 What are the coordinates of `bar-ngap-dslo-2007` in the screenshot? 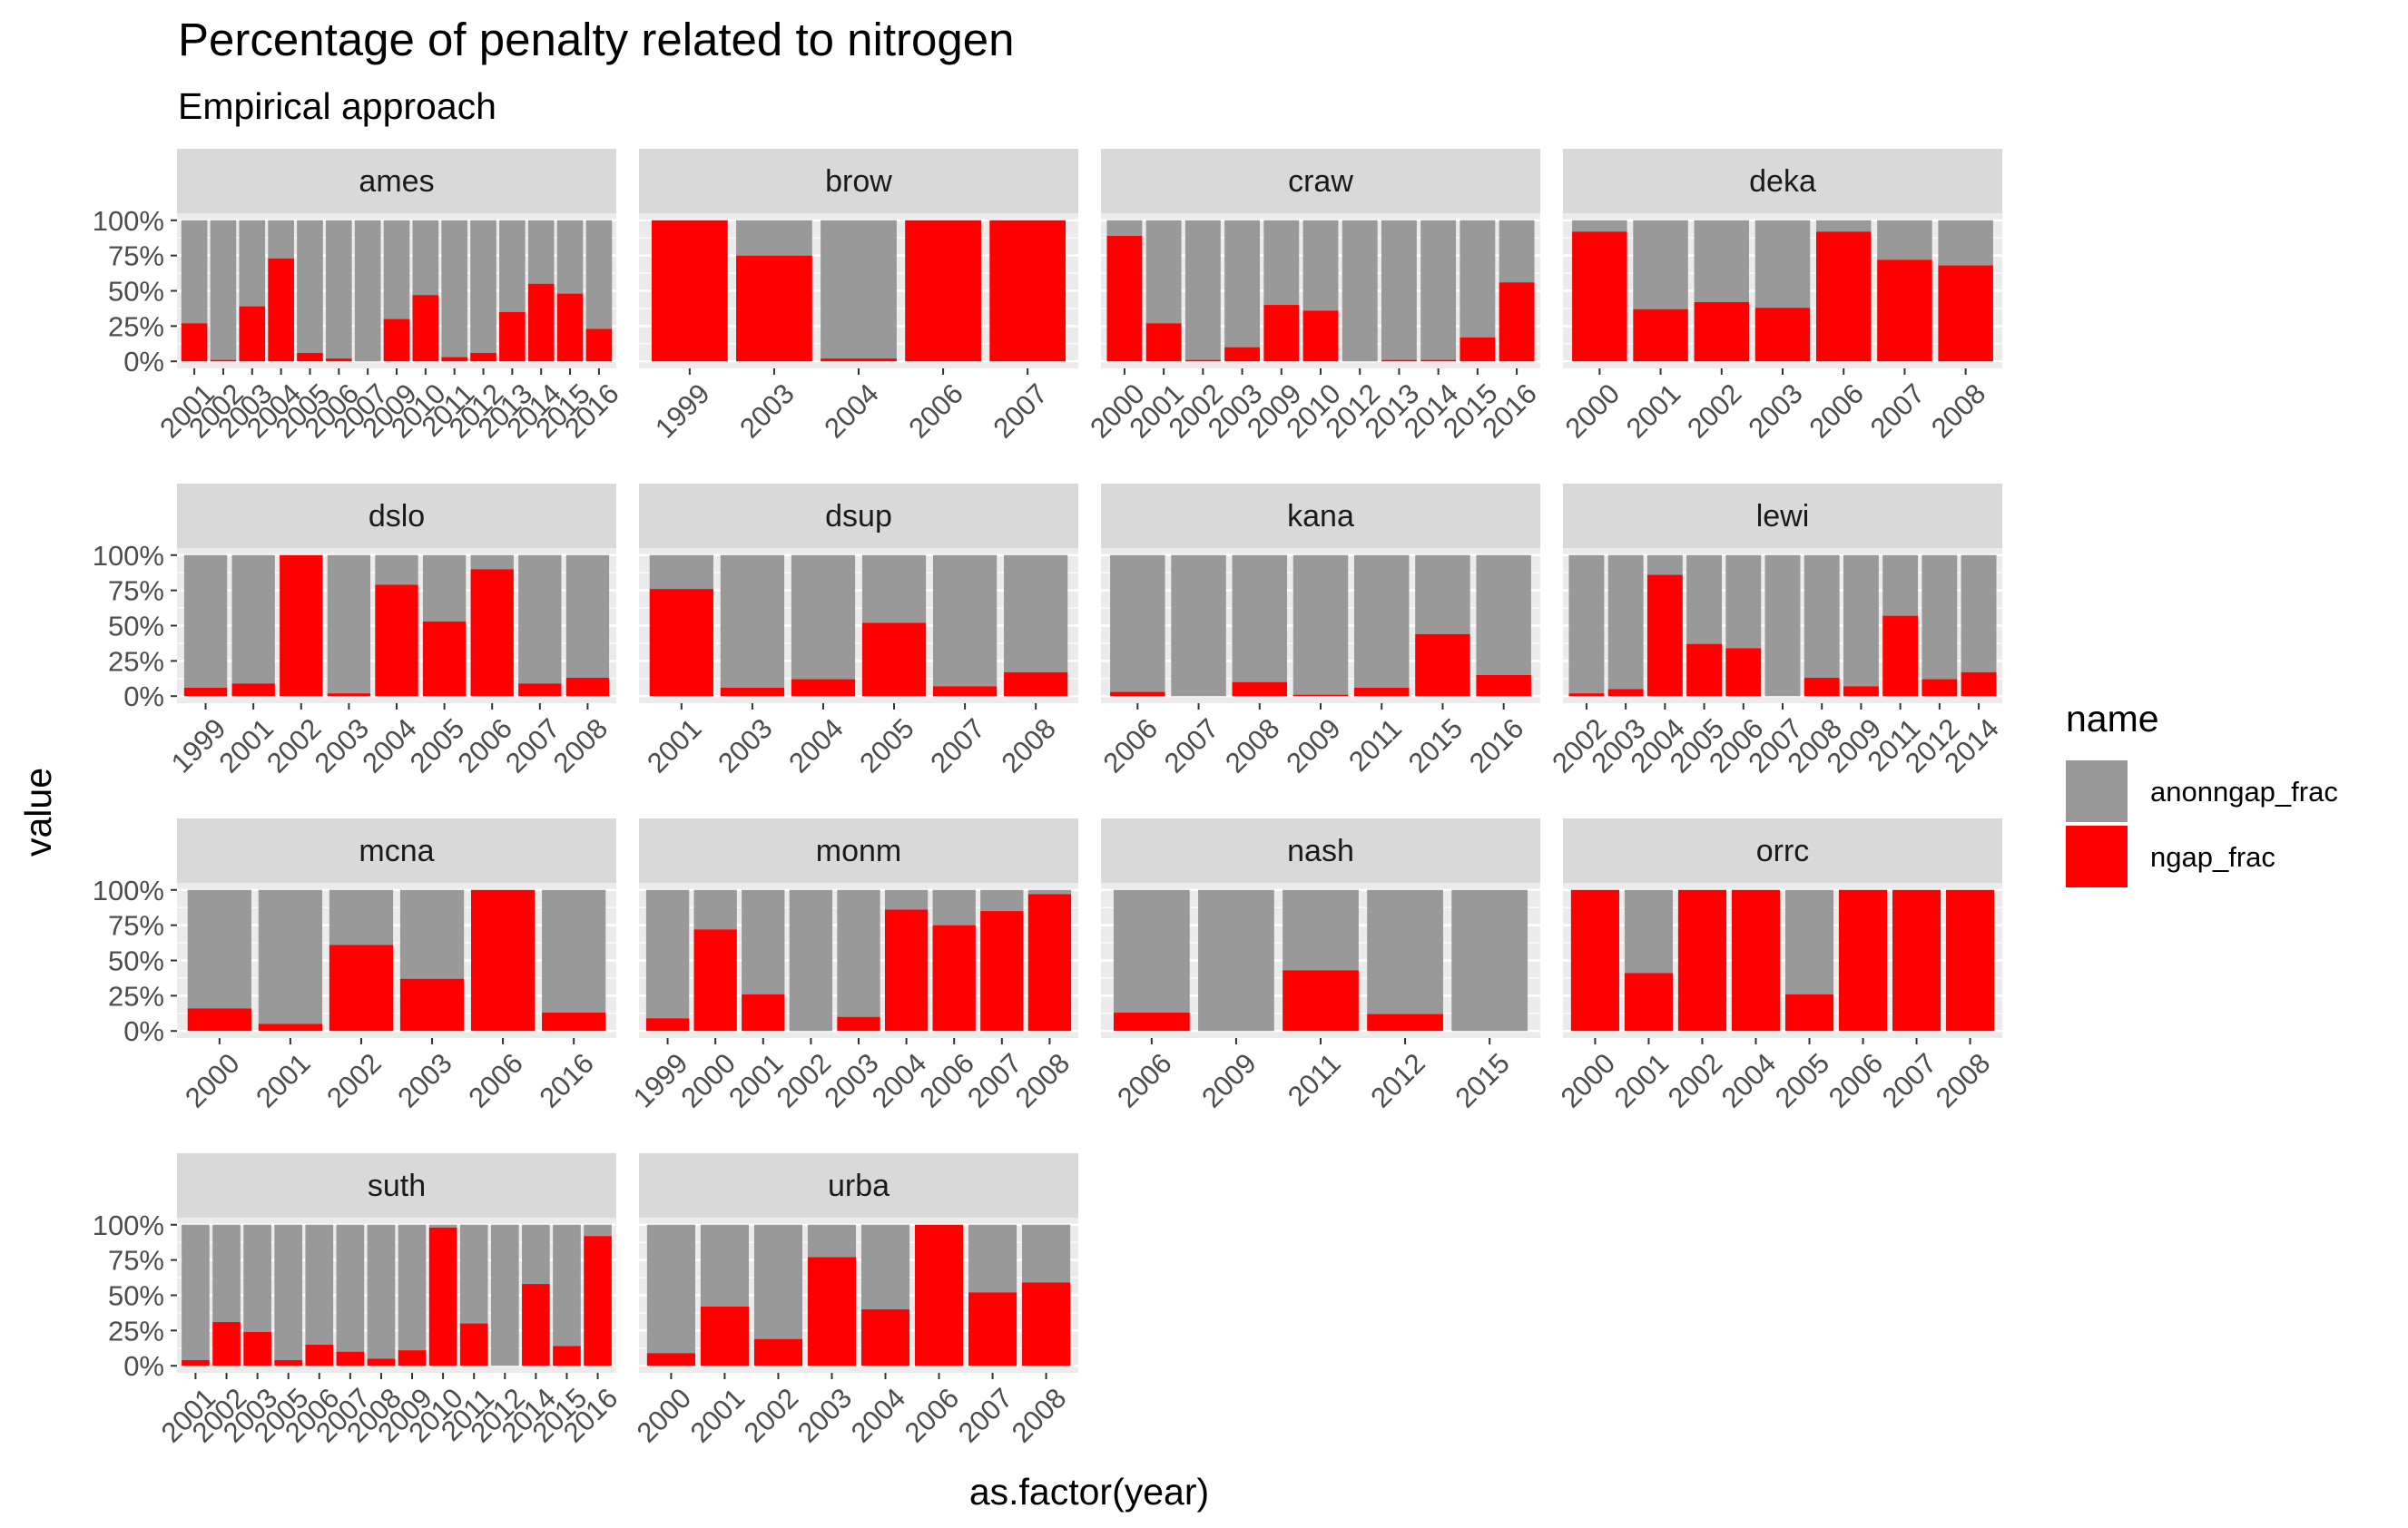 It's located at (540, 690).